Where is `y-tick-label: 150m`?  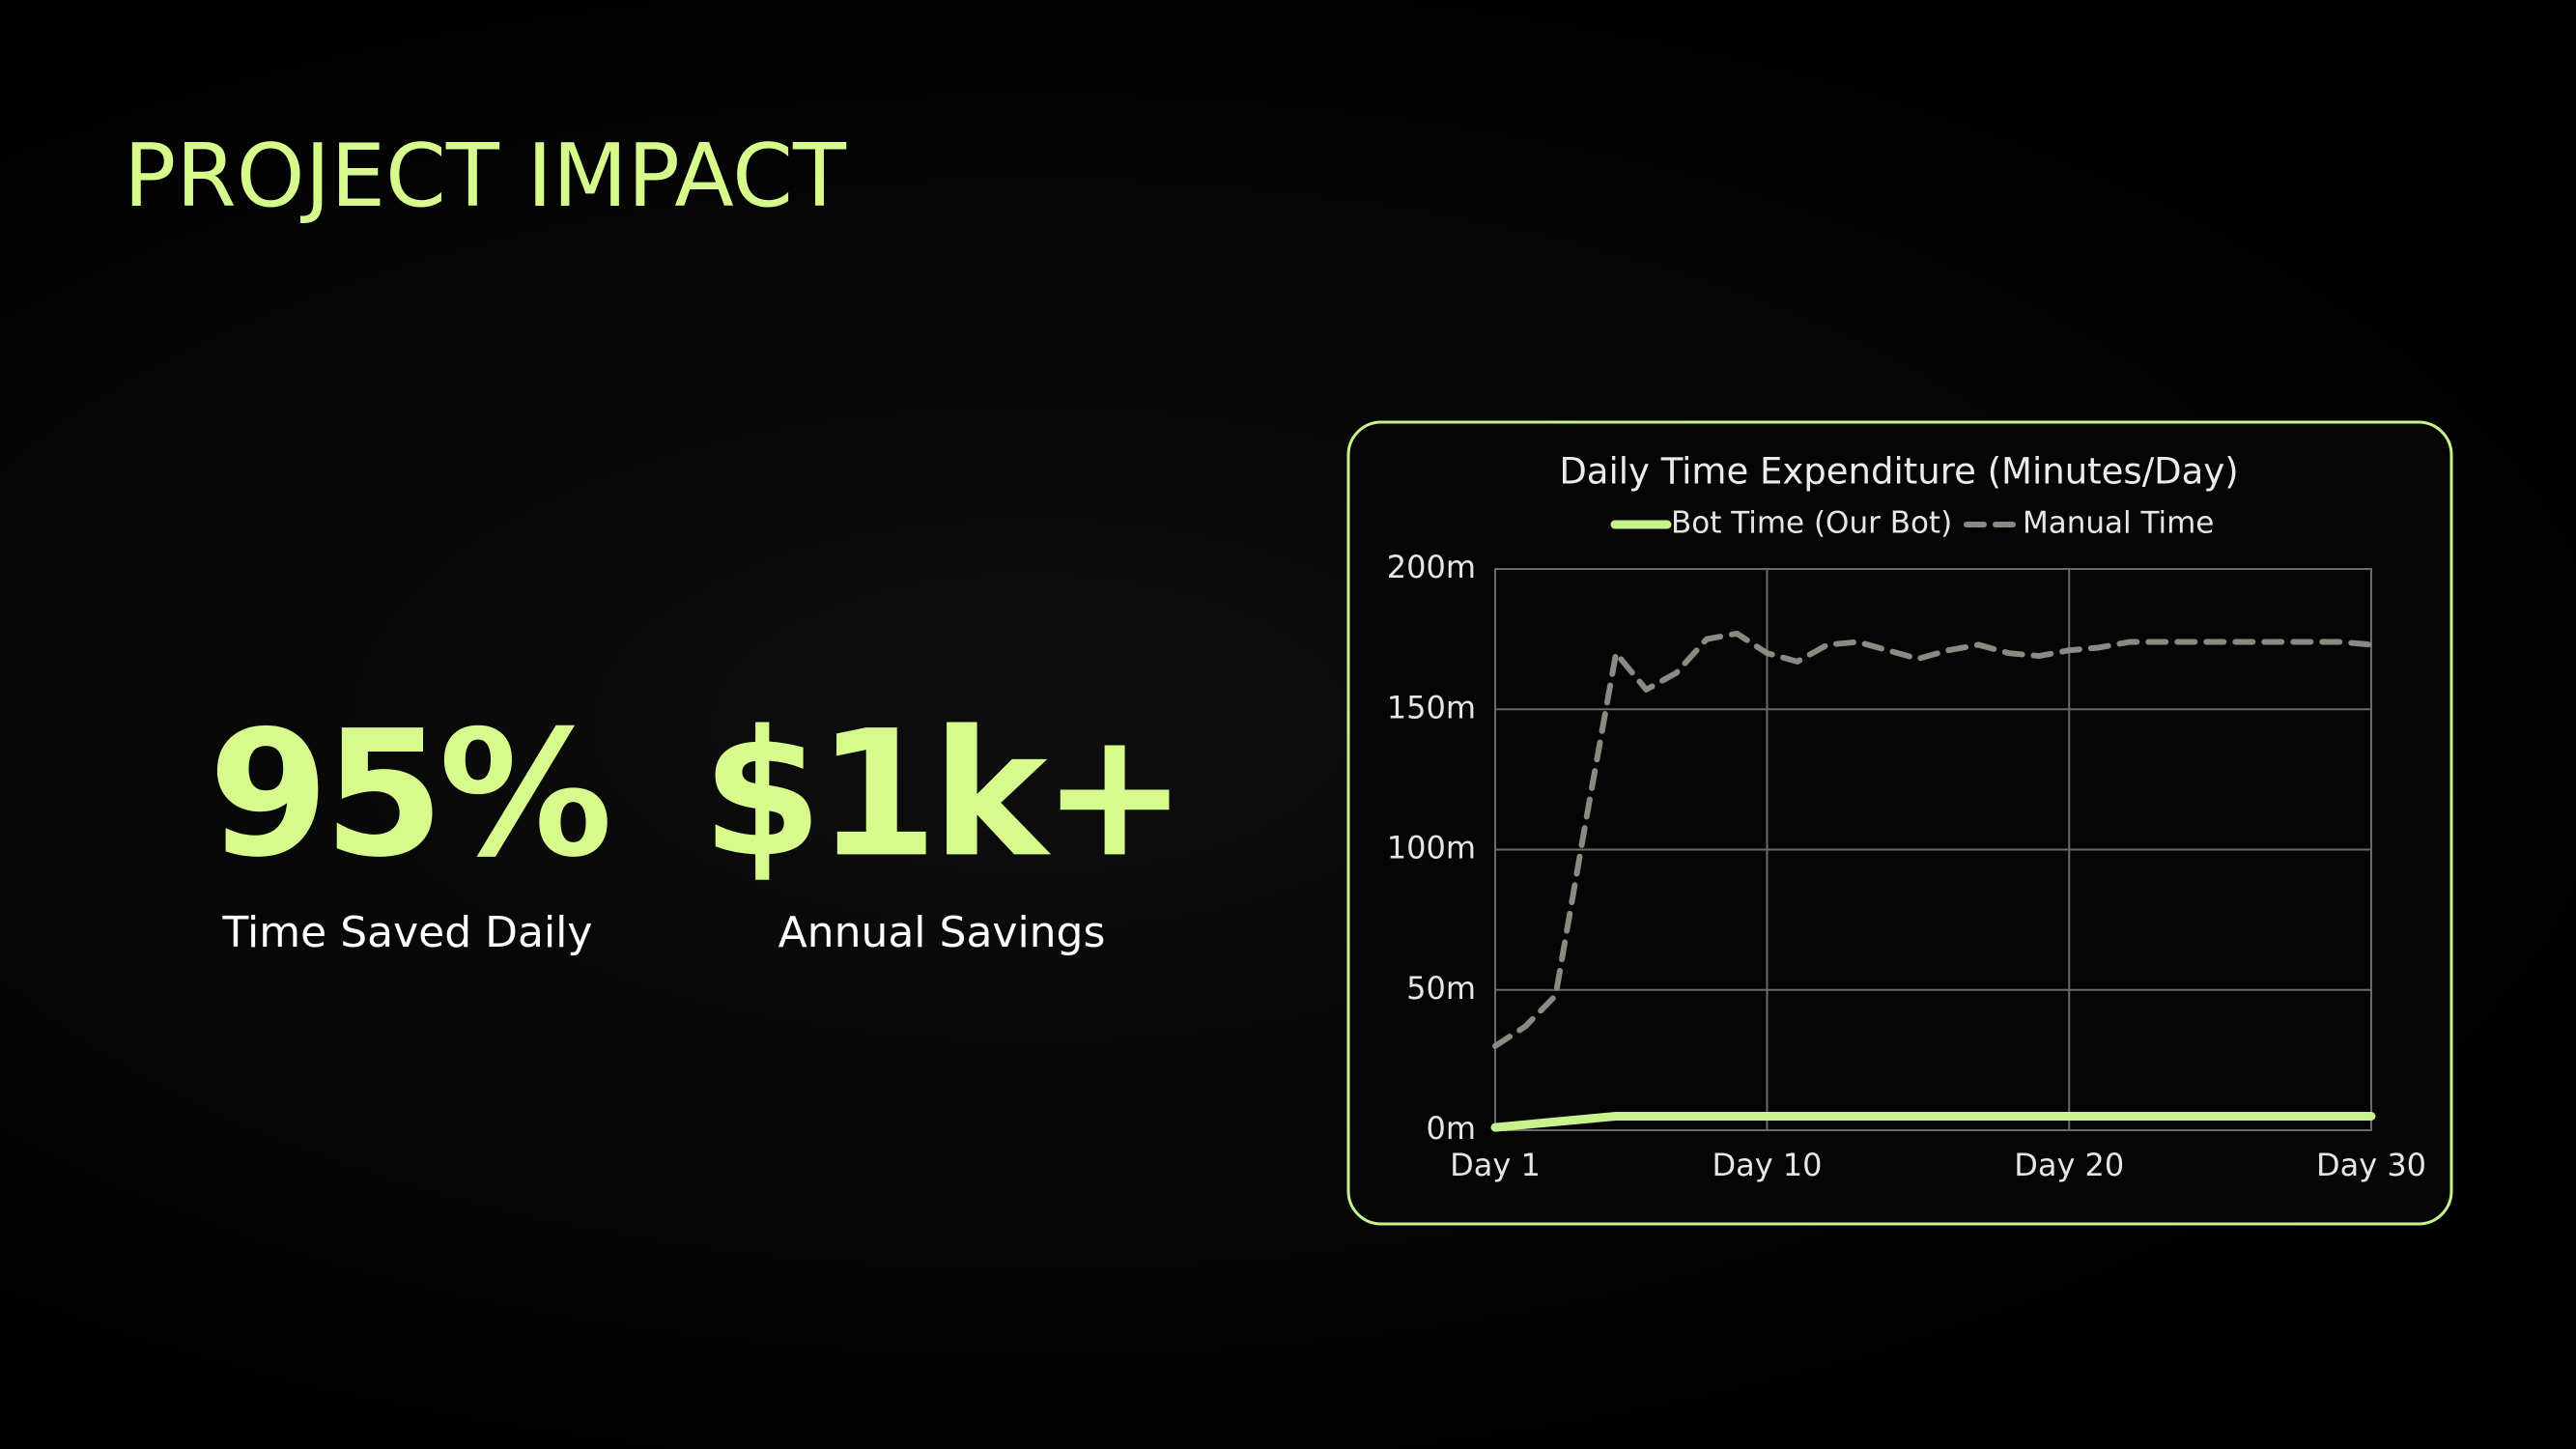 y-tick-label: 150m is located at coordinates (1431, 707).